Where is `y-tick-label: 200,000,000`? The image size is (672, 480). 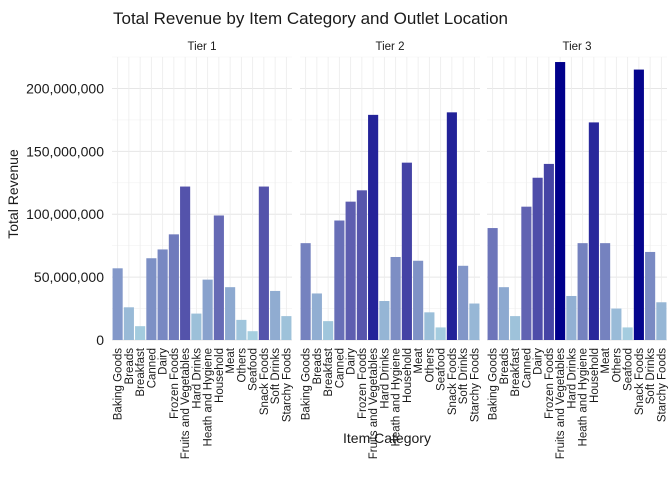
y-tick-label: 200,000,000 is located at coordinates (65, 88).